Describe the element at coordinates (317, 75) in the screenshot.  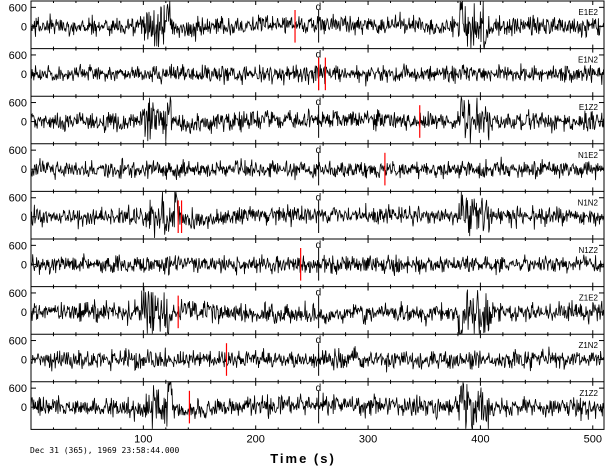
I see `waveform-e1n2` at that location.